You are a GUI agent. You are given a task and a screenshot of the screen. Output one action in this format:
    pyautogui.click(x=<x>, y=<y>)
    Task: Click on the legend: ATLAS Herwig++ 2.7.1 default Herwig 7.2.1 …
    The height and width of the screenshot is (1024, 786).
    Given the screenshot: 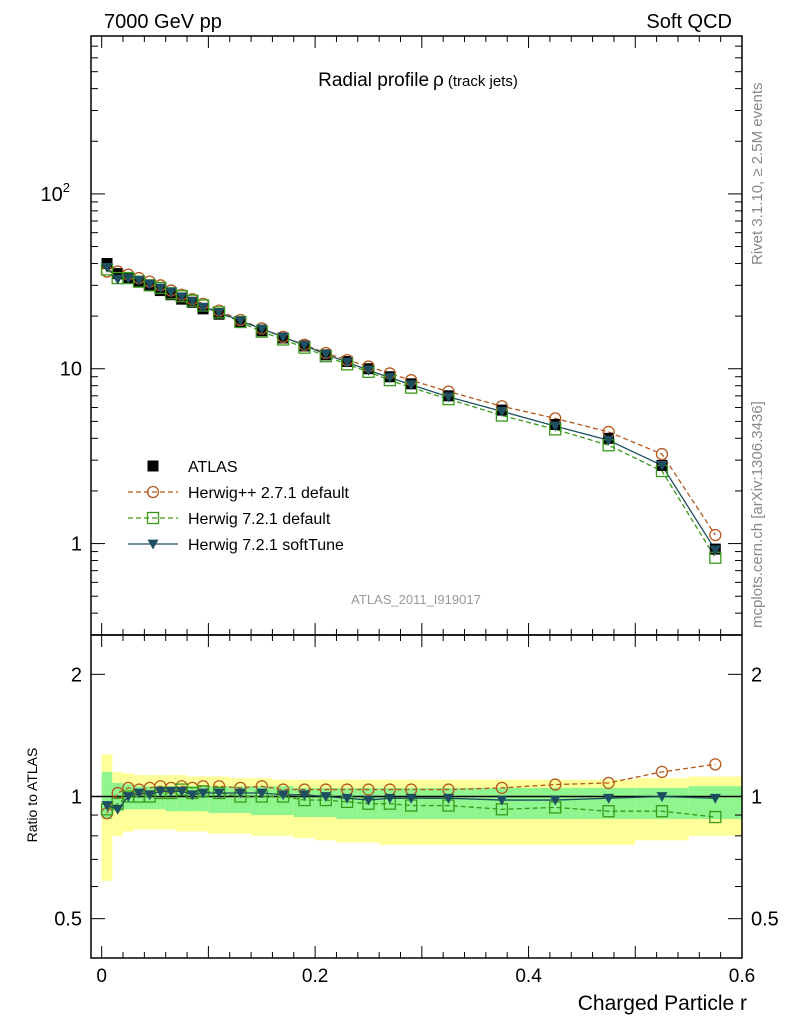 What is the action you would take?
    pyautogui.click(x=239, y=506)
    